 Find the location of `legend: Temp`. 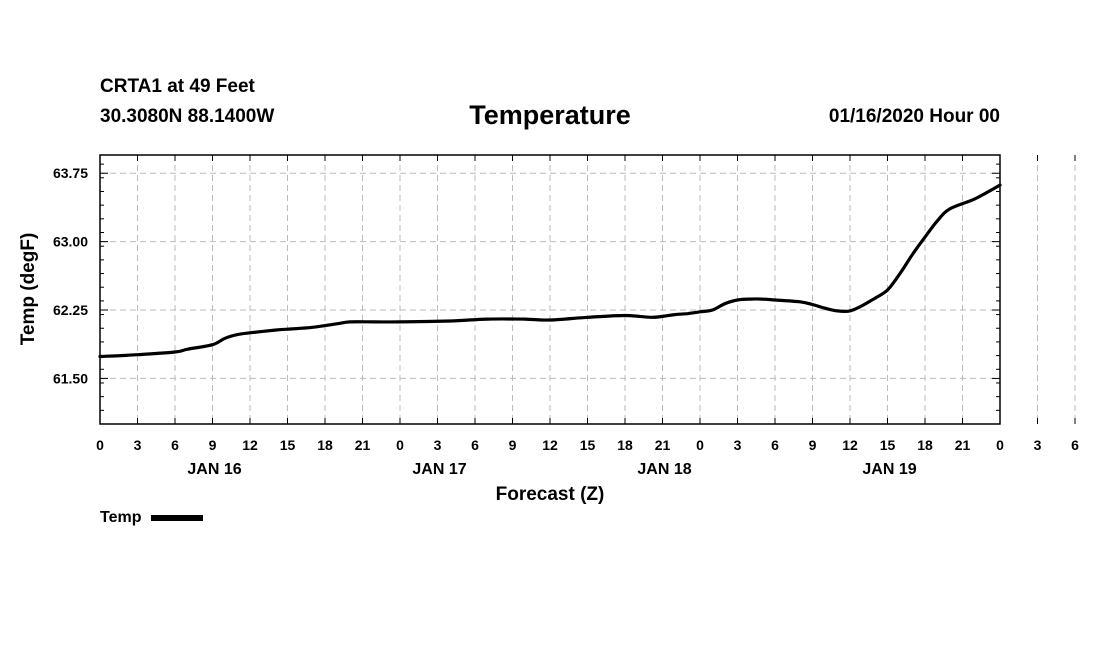

legend: Temp is located at coordinates (152, 518).